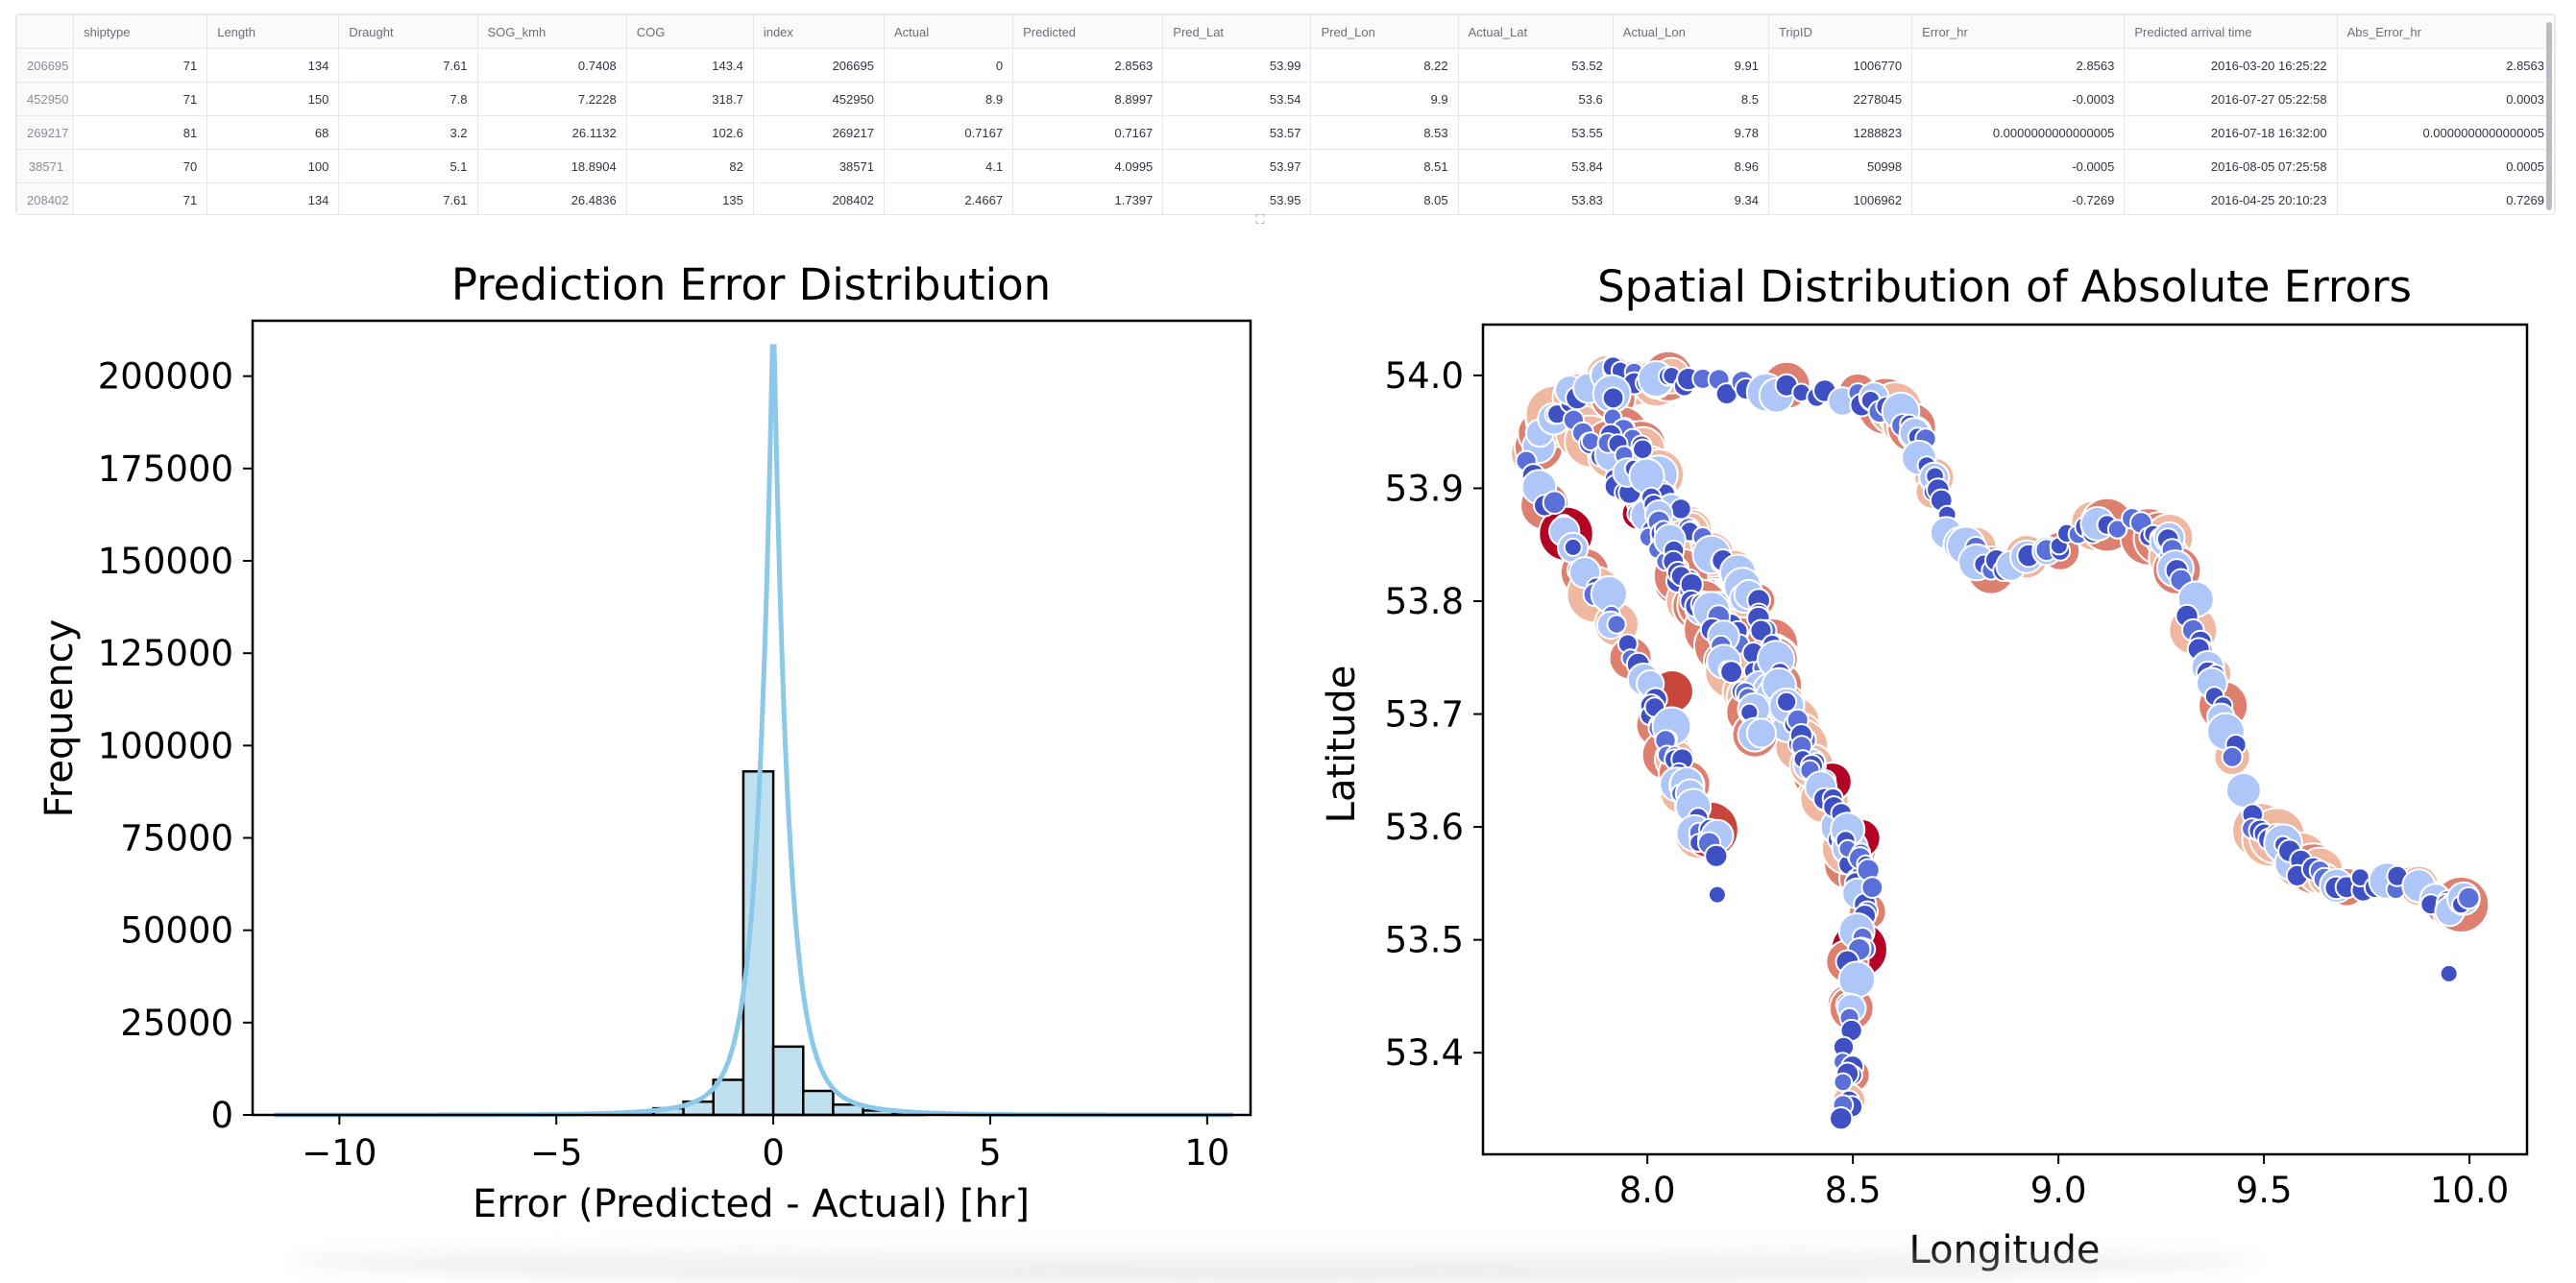 This screenshot has width=2576, height=1283. I want to click on column-header: Length, so click(273, 31).